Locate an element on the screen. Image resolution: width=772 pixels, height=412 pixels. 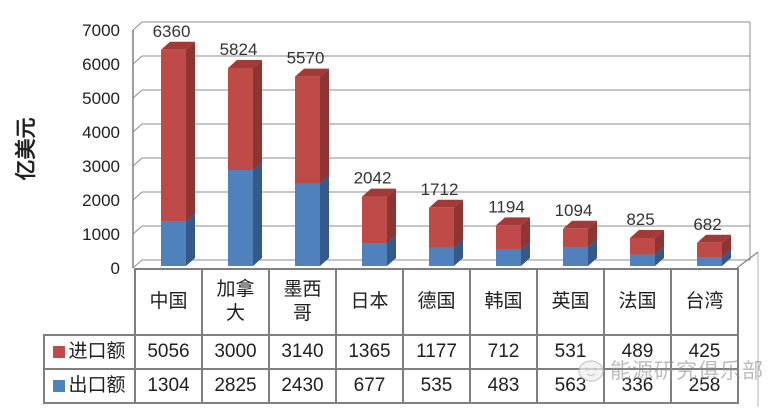
bar-7: 825 is located at coordinates (645, 238).